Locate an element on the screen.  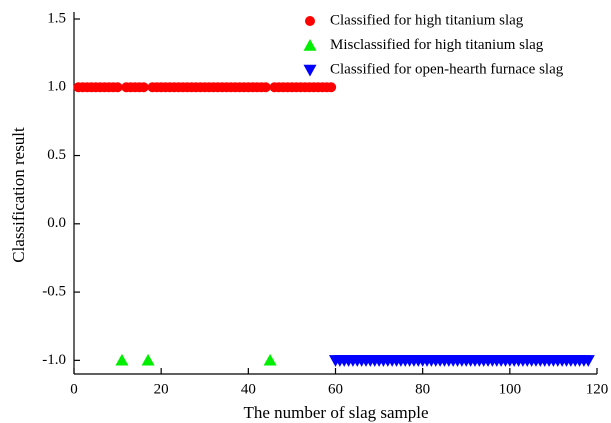
y-tick-label: -1.0 is located at coordinates (54, 360).